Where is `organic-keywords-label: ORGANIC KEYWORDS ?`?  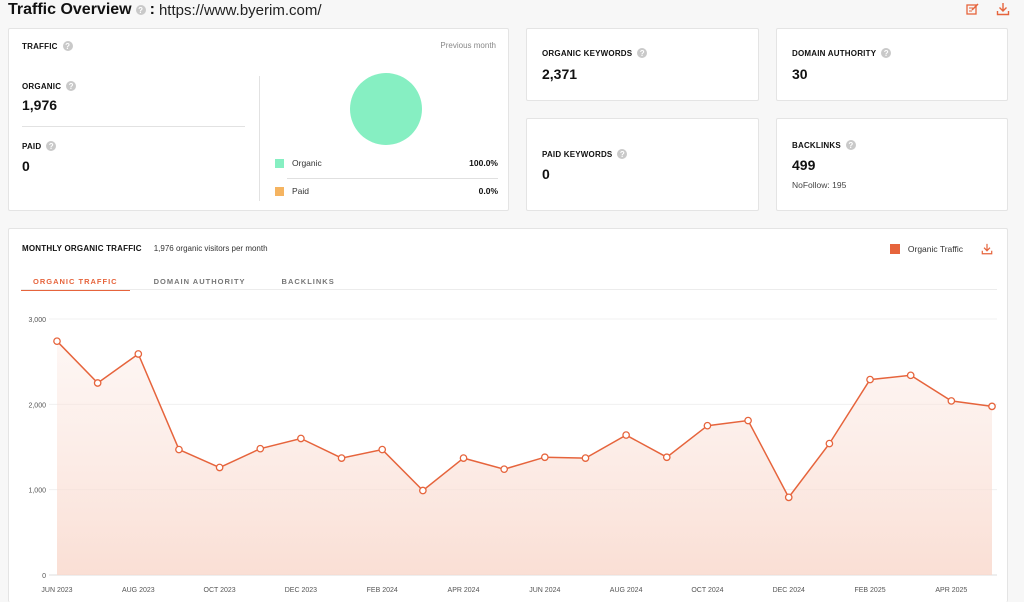 organic-keywords-label: ORGANIC KEYWORDS ? is located at coordinates (595, 53).